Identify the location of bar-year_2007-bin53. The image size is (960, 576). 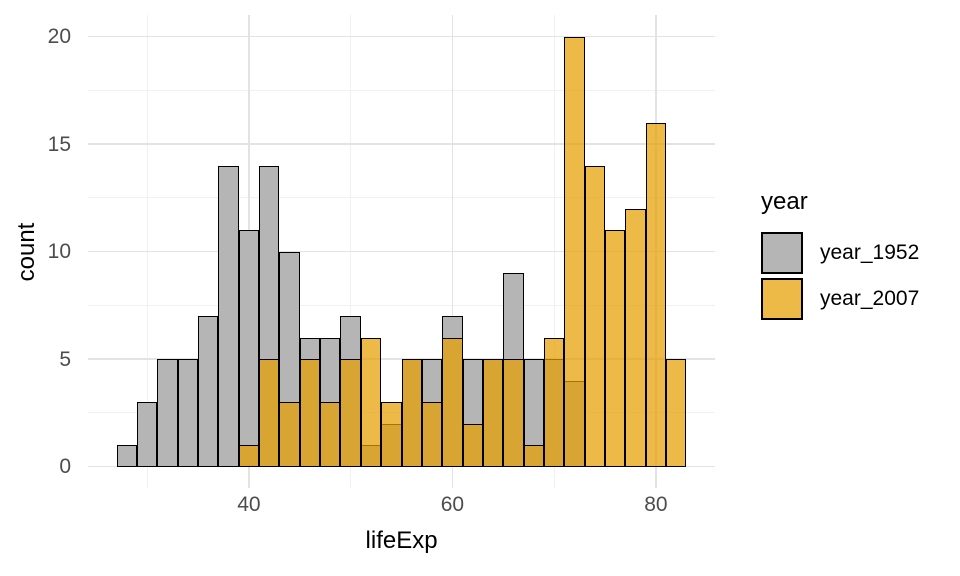
(391, 434).